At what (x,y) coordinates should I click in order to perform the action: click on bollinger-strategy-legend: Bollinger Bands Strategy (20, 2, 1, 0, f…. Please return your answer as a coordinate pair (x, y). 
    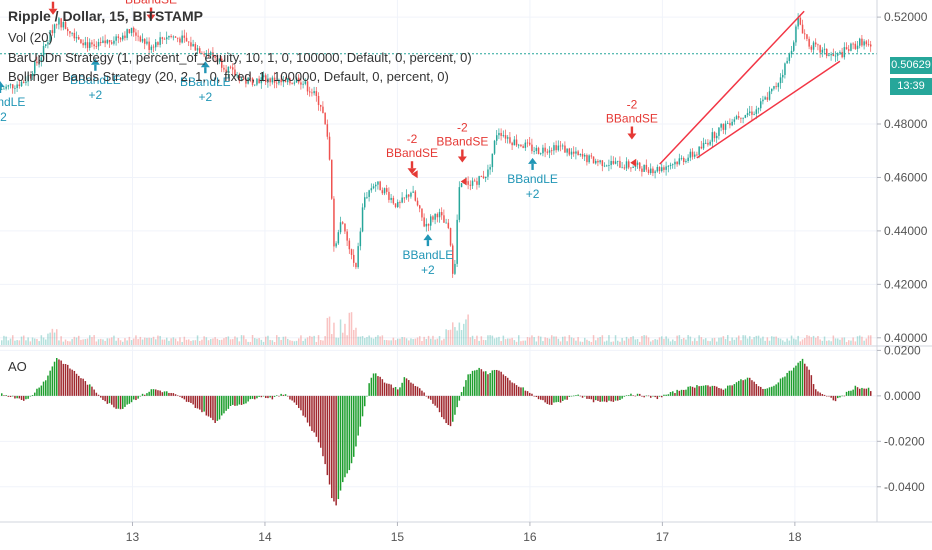
    Looking at the image, I should click on (228, 76).